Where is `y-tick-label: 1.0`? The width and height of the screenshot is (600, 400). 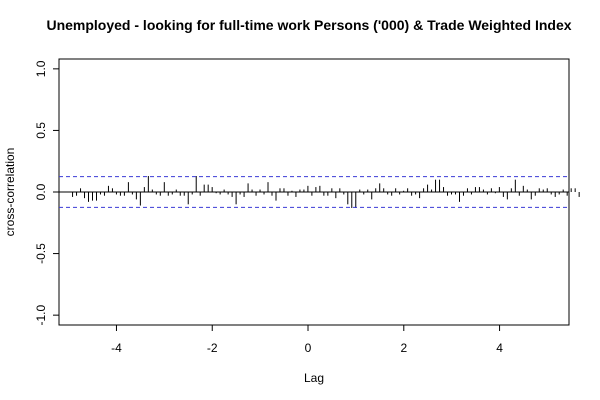
y-tick-label: 1.0 is located at coordinates (41, 68).